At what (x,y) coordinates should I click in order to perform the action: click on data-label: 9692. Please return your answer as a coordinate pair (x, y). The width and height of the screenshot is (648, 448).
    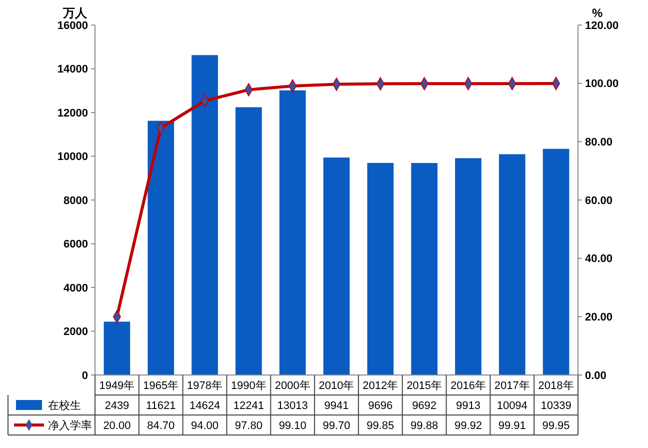
    Looking at the image, I should click on (424, 406).